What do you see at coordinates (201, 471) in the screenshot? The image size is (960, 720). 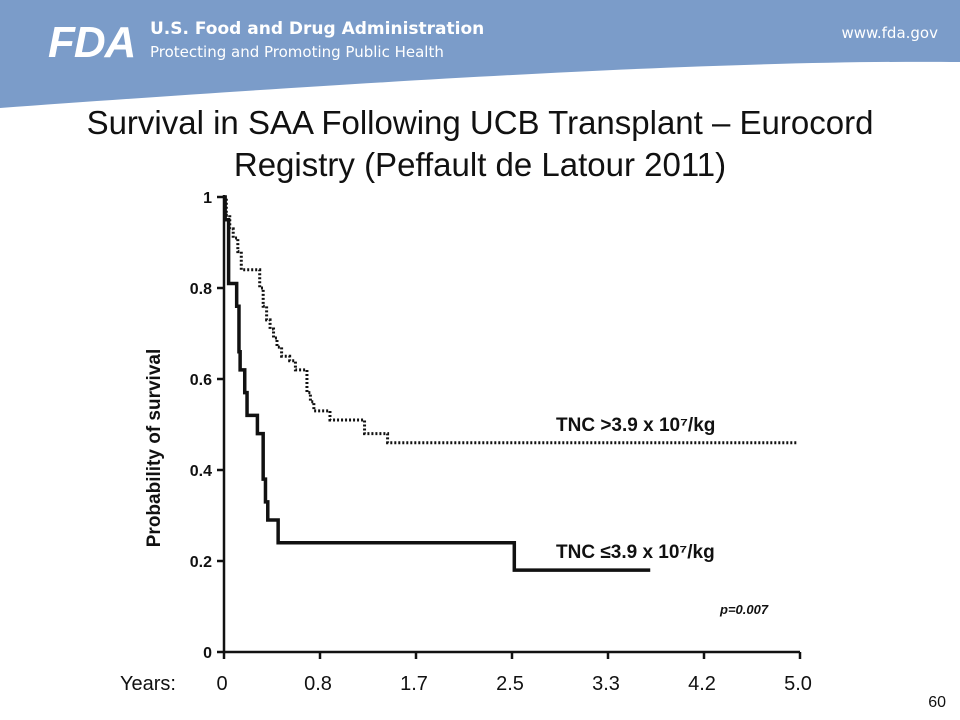 I see `y-tick-label: 0.4` at bounding box center [201, 471].